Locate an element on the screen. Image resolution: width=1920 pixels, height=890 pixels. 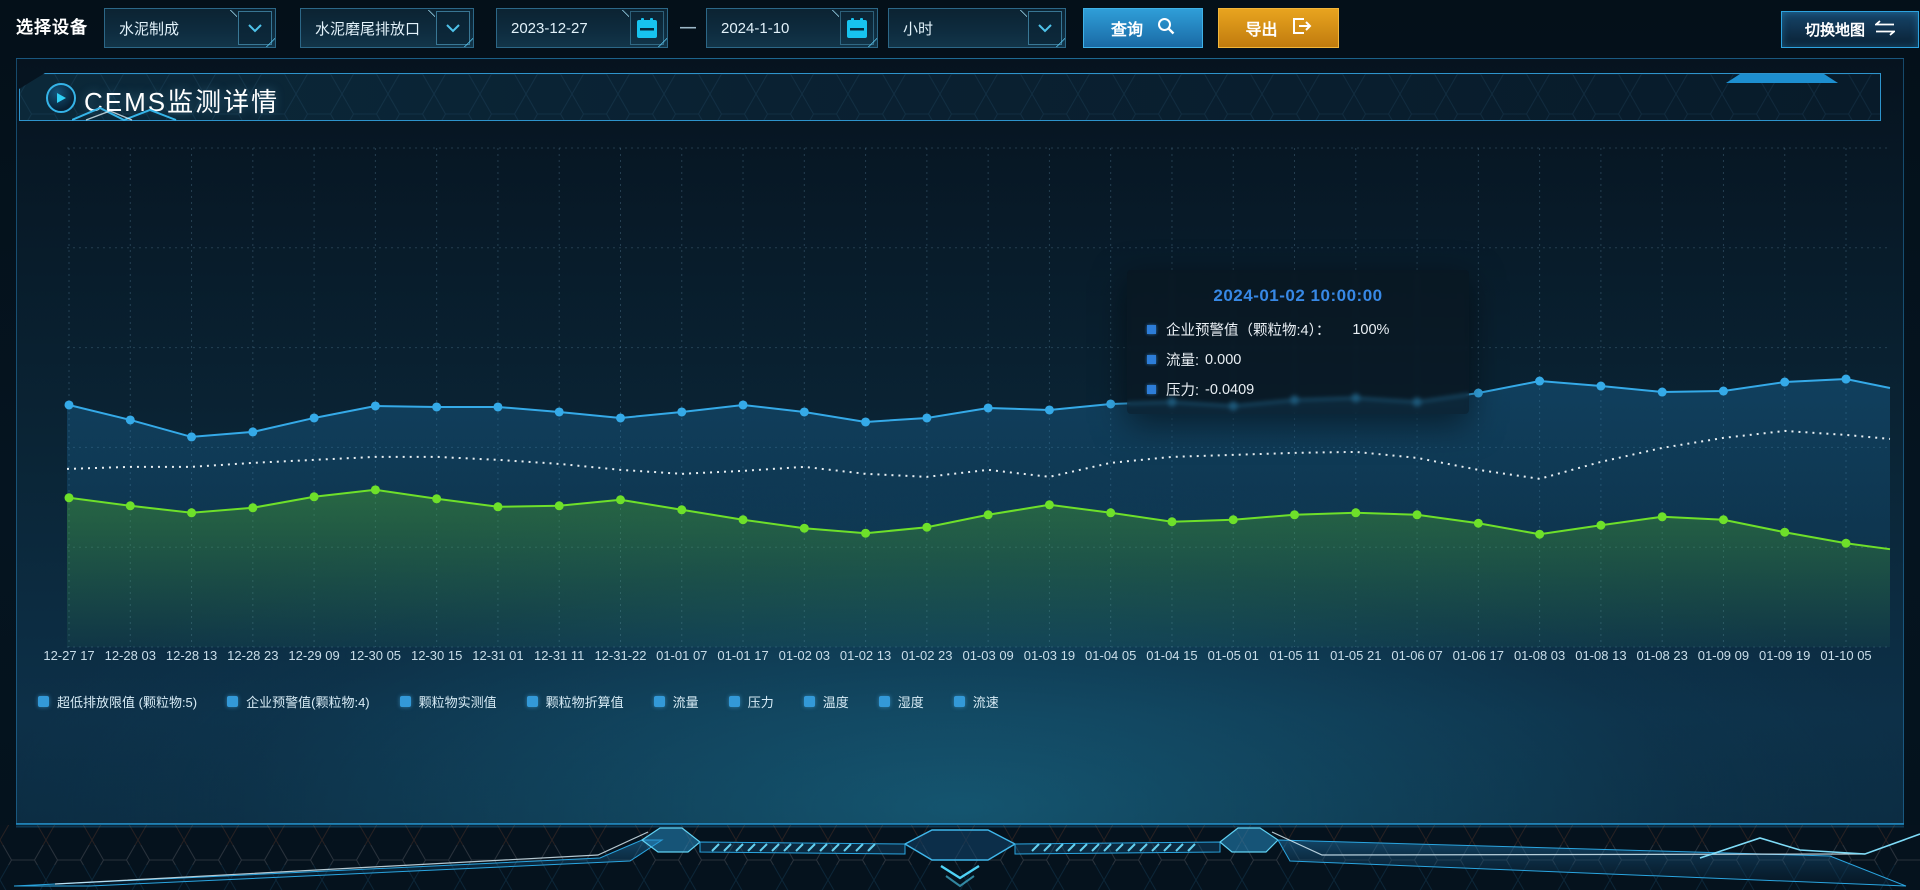
tooltip-row: 企业预警值（颗粒物:4）： 100% is located at coordinates (1298, 329).